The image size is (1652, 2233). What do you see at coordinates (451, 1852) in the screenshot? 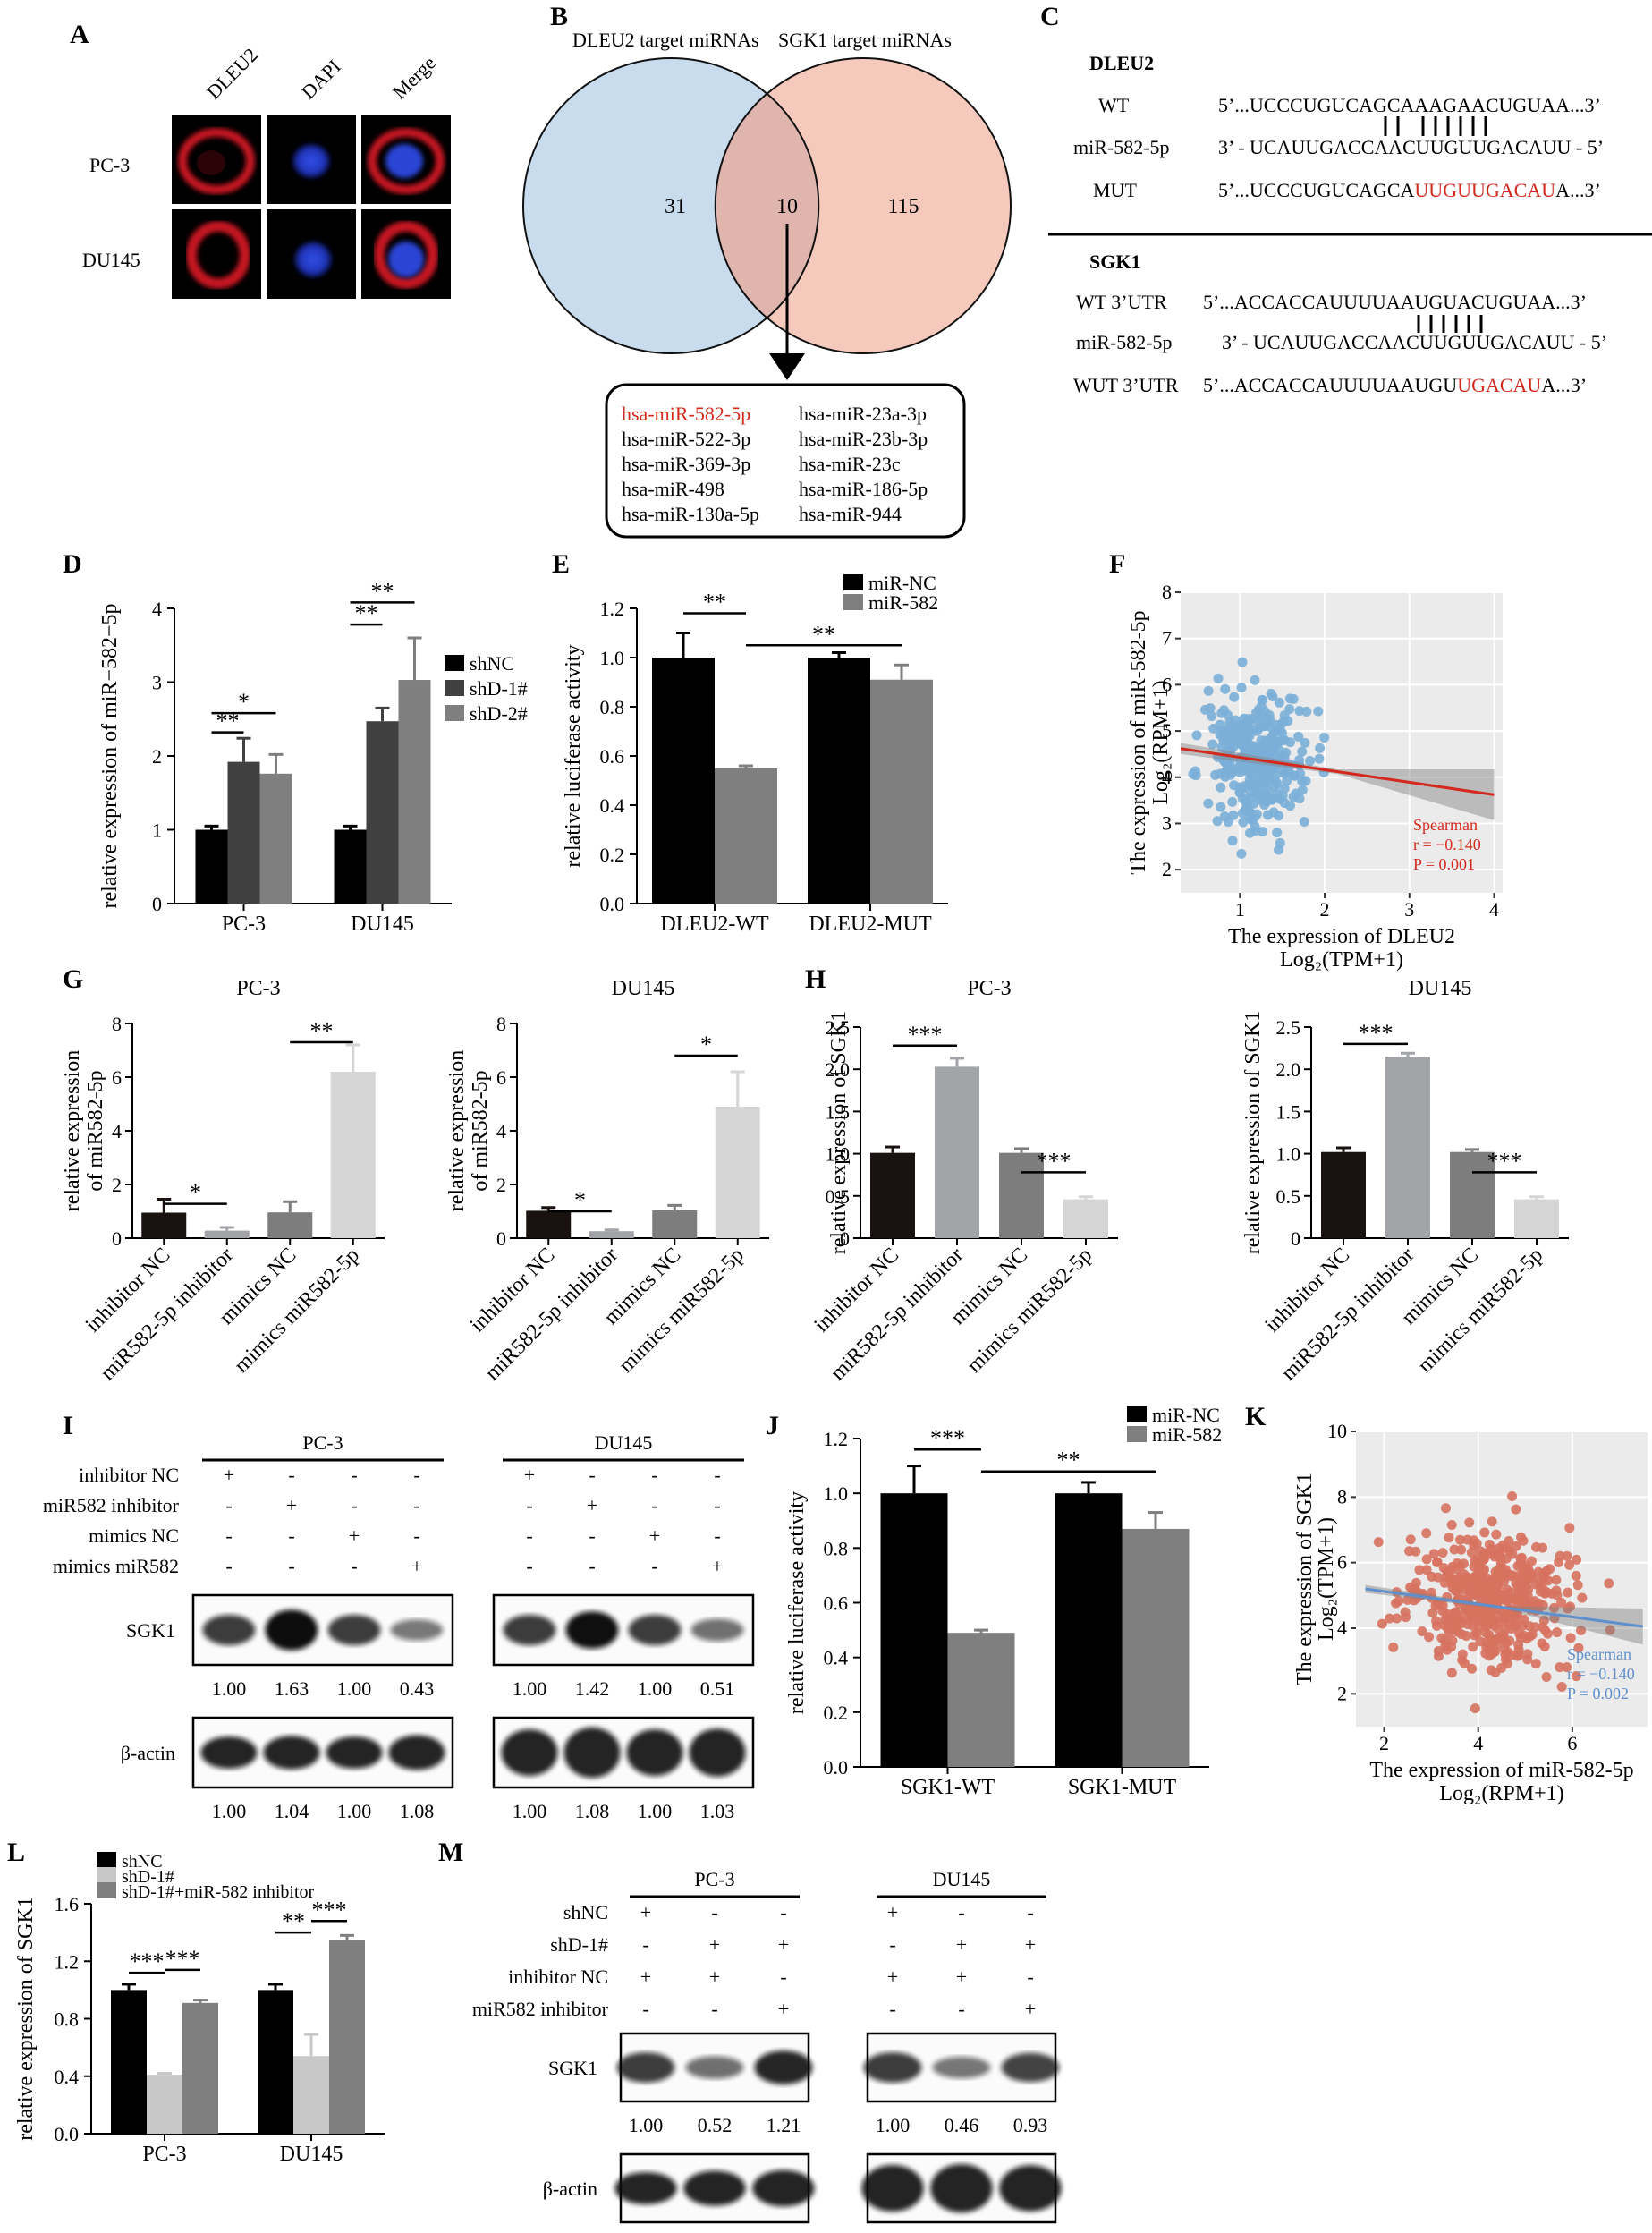
I see `panel-label-M: M` at bounding box center [451, 1852].